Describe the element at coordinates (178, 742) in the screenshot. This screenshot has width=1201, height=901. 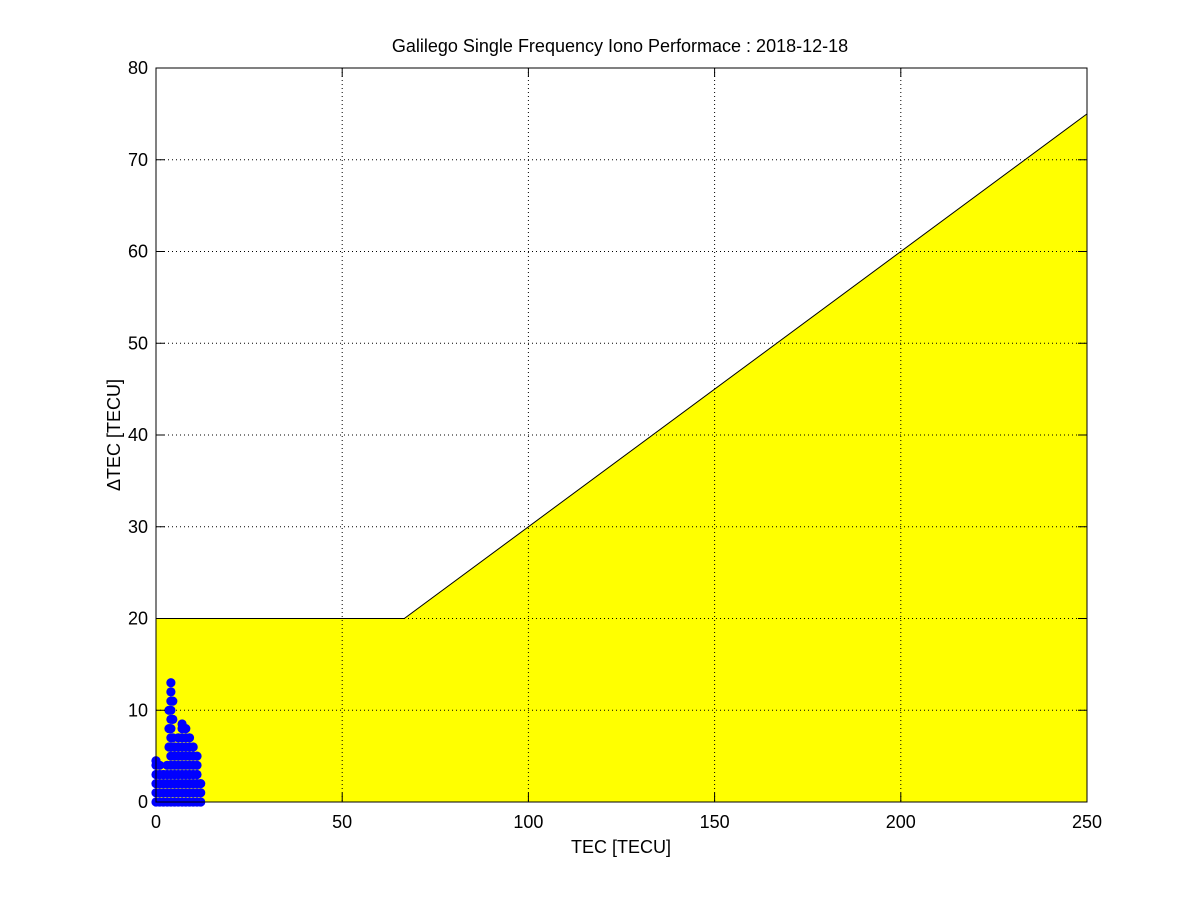
I see `points-layer` at that location.